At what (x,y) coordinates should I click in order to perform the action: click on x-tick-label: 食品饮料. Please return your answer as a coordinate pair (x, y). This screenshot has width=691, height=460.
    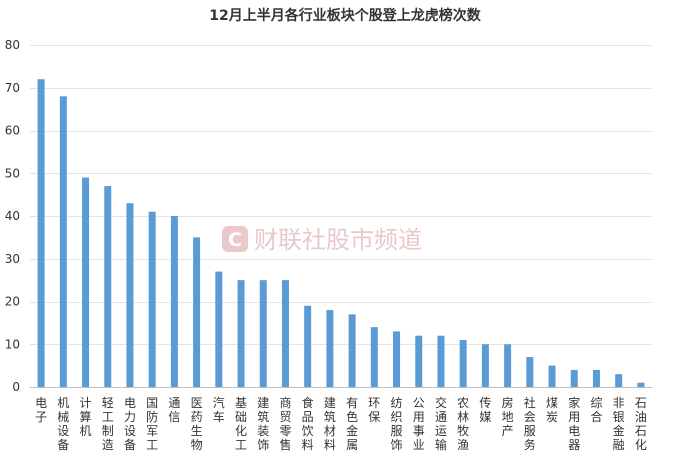
    Looking at the image, I should click on (308, 423).